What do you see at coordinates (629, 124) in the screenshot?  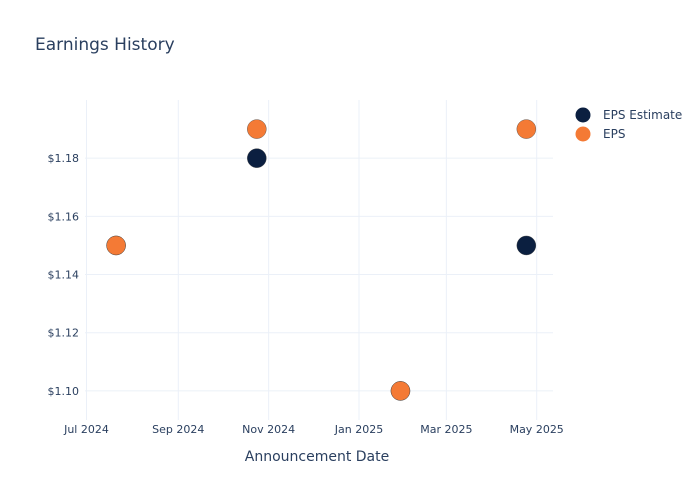 I see `legend: EPS Estimate EPS` at bounding box center [629, 124].